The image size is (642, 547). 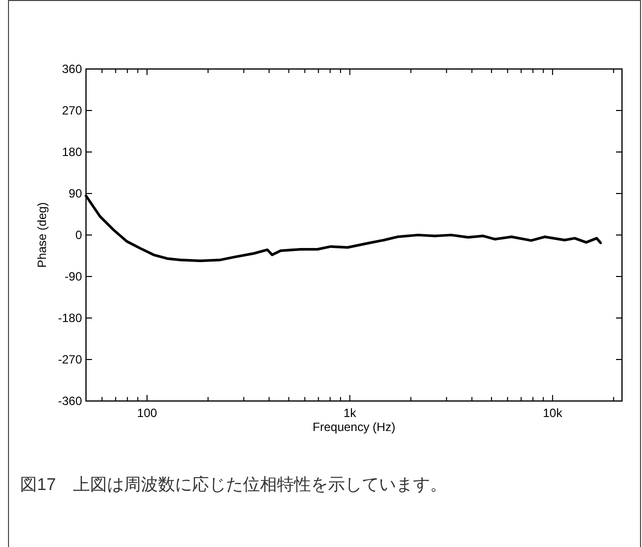 What do you see at coordinates (354, 427) in the screenshot?
I see `x-axis-title: Frequency (Hz)` at bounding box center [354, 427].